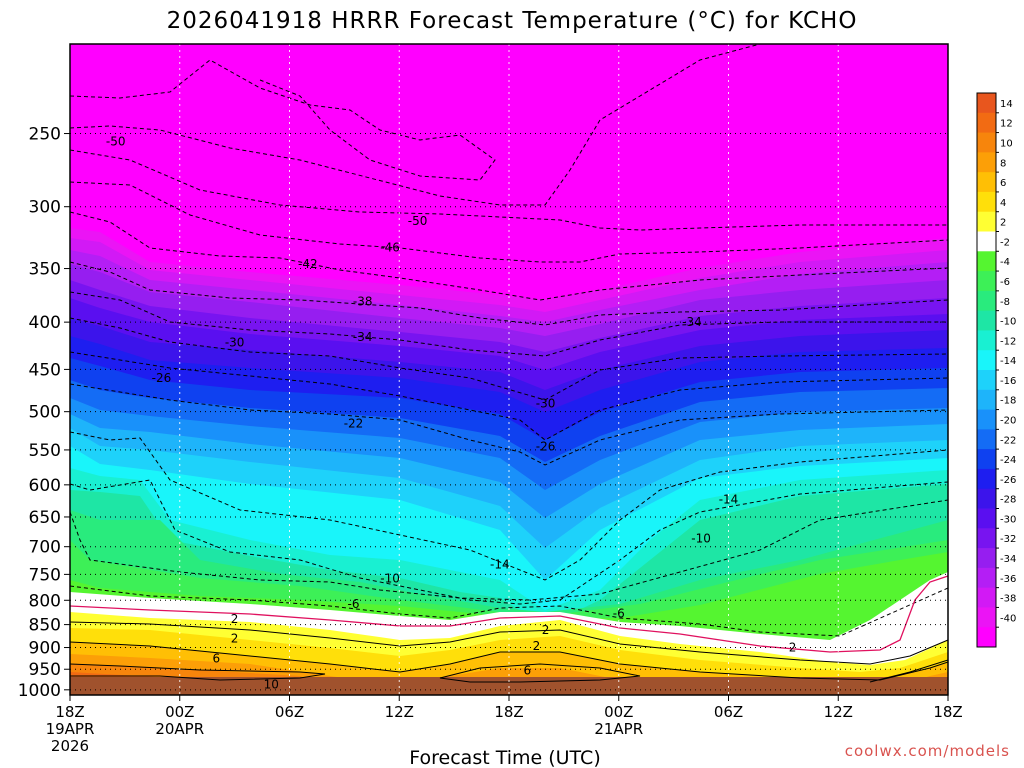 The width and height of the screenshot is (1024, 768). Describe the element at coordinates (45, 601) in the screenshot. I see `y-tick-label: 800` at that location.